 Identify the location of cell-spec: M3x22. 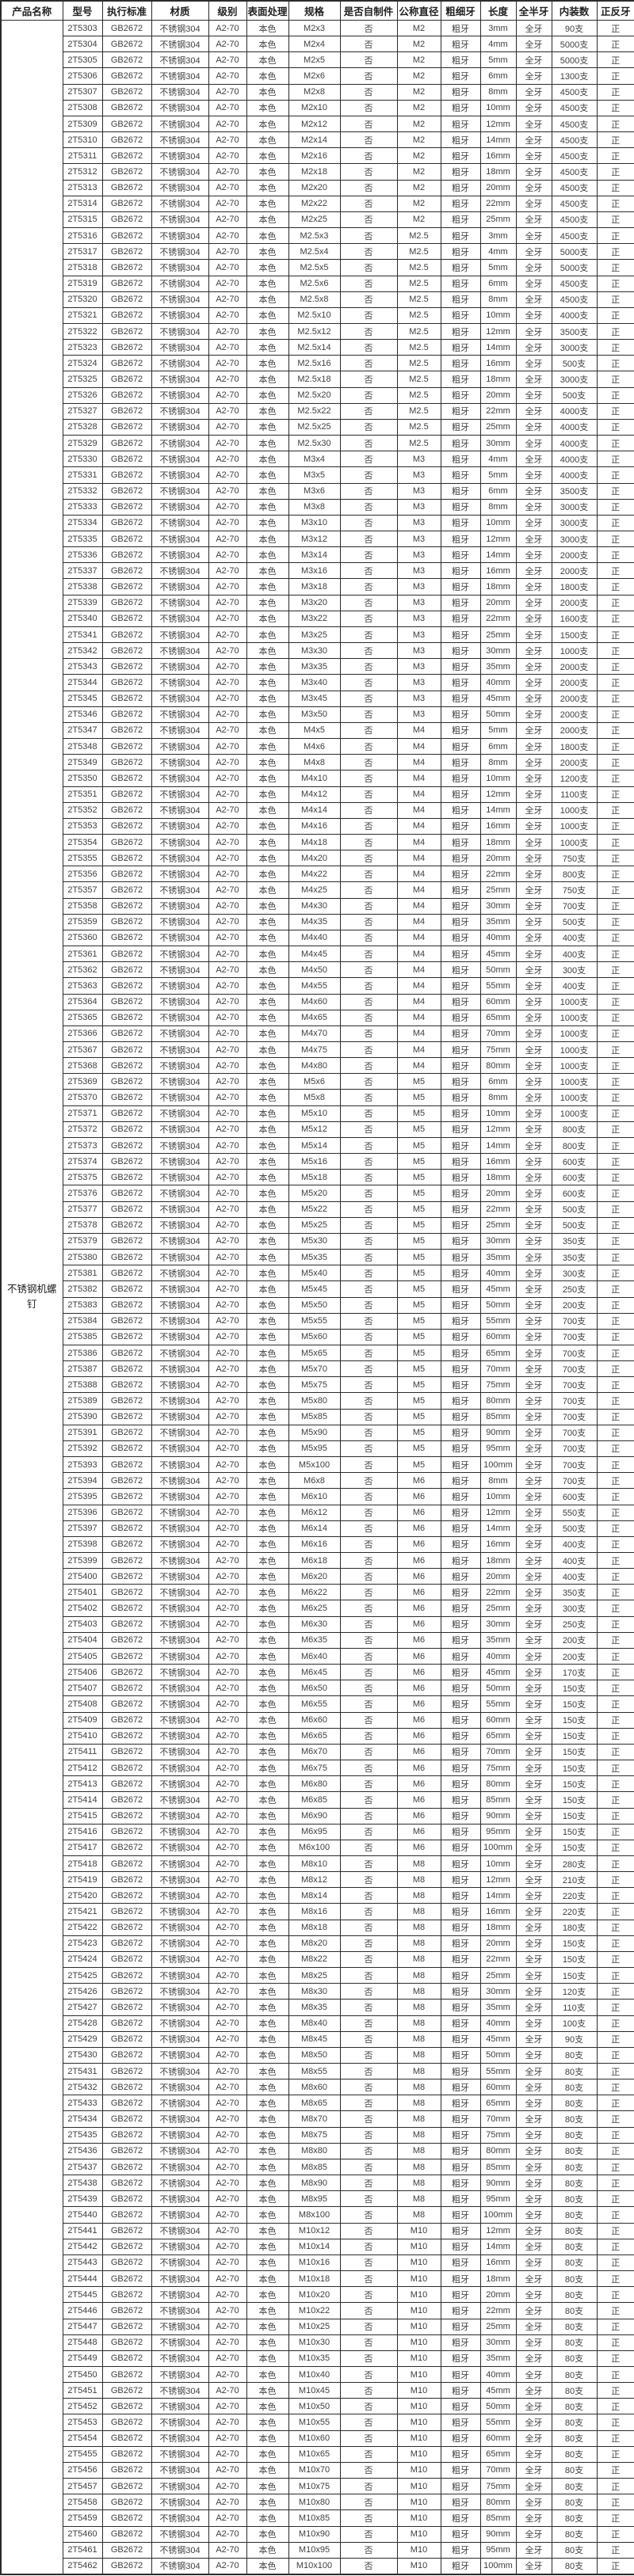
(314, 618).